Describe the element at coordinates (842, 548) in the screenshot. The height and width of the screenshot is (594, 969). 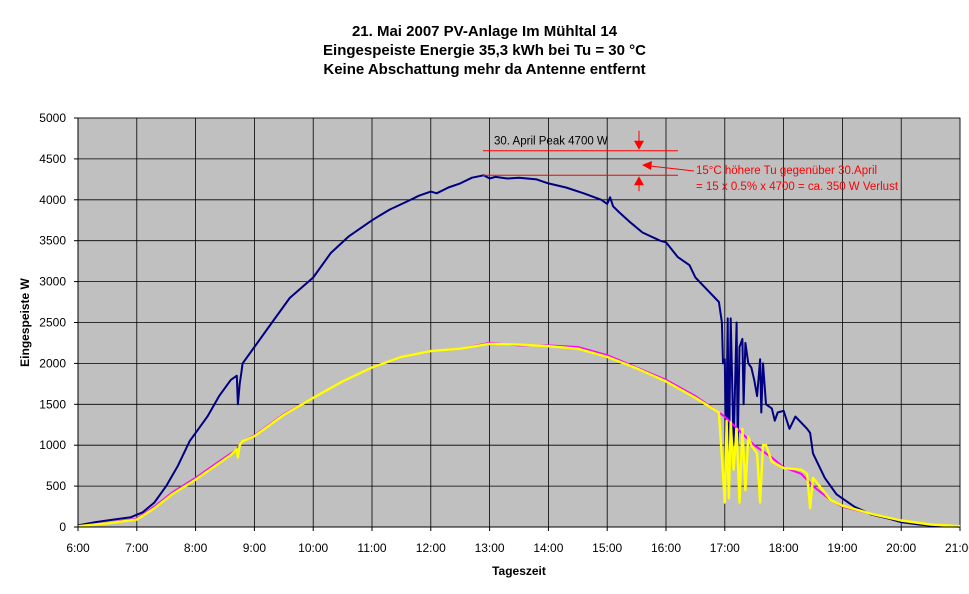
I see `x-tick-label: 19:00` at that location.